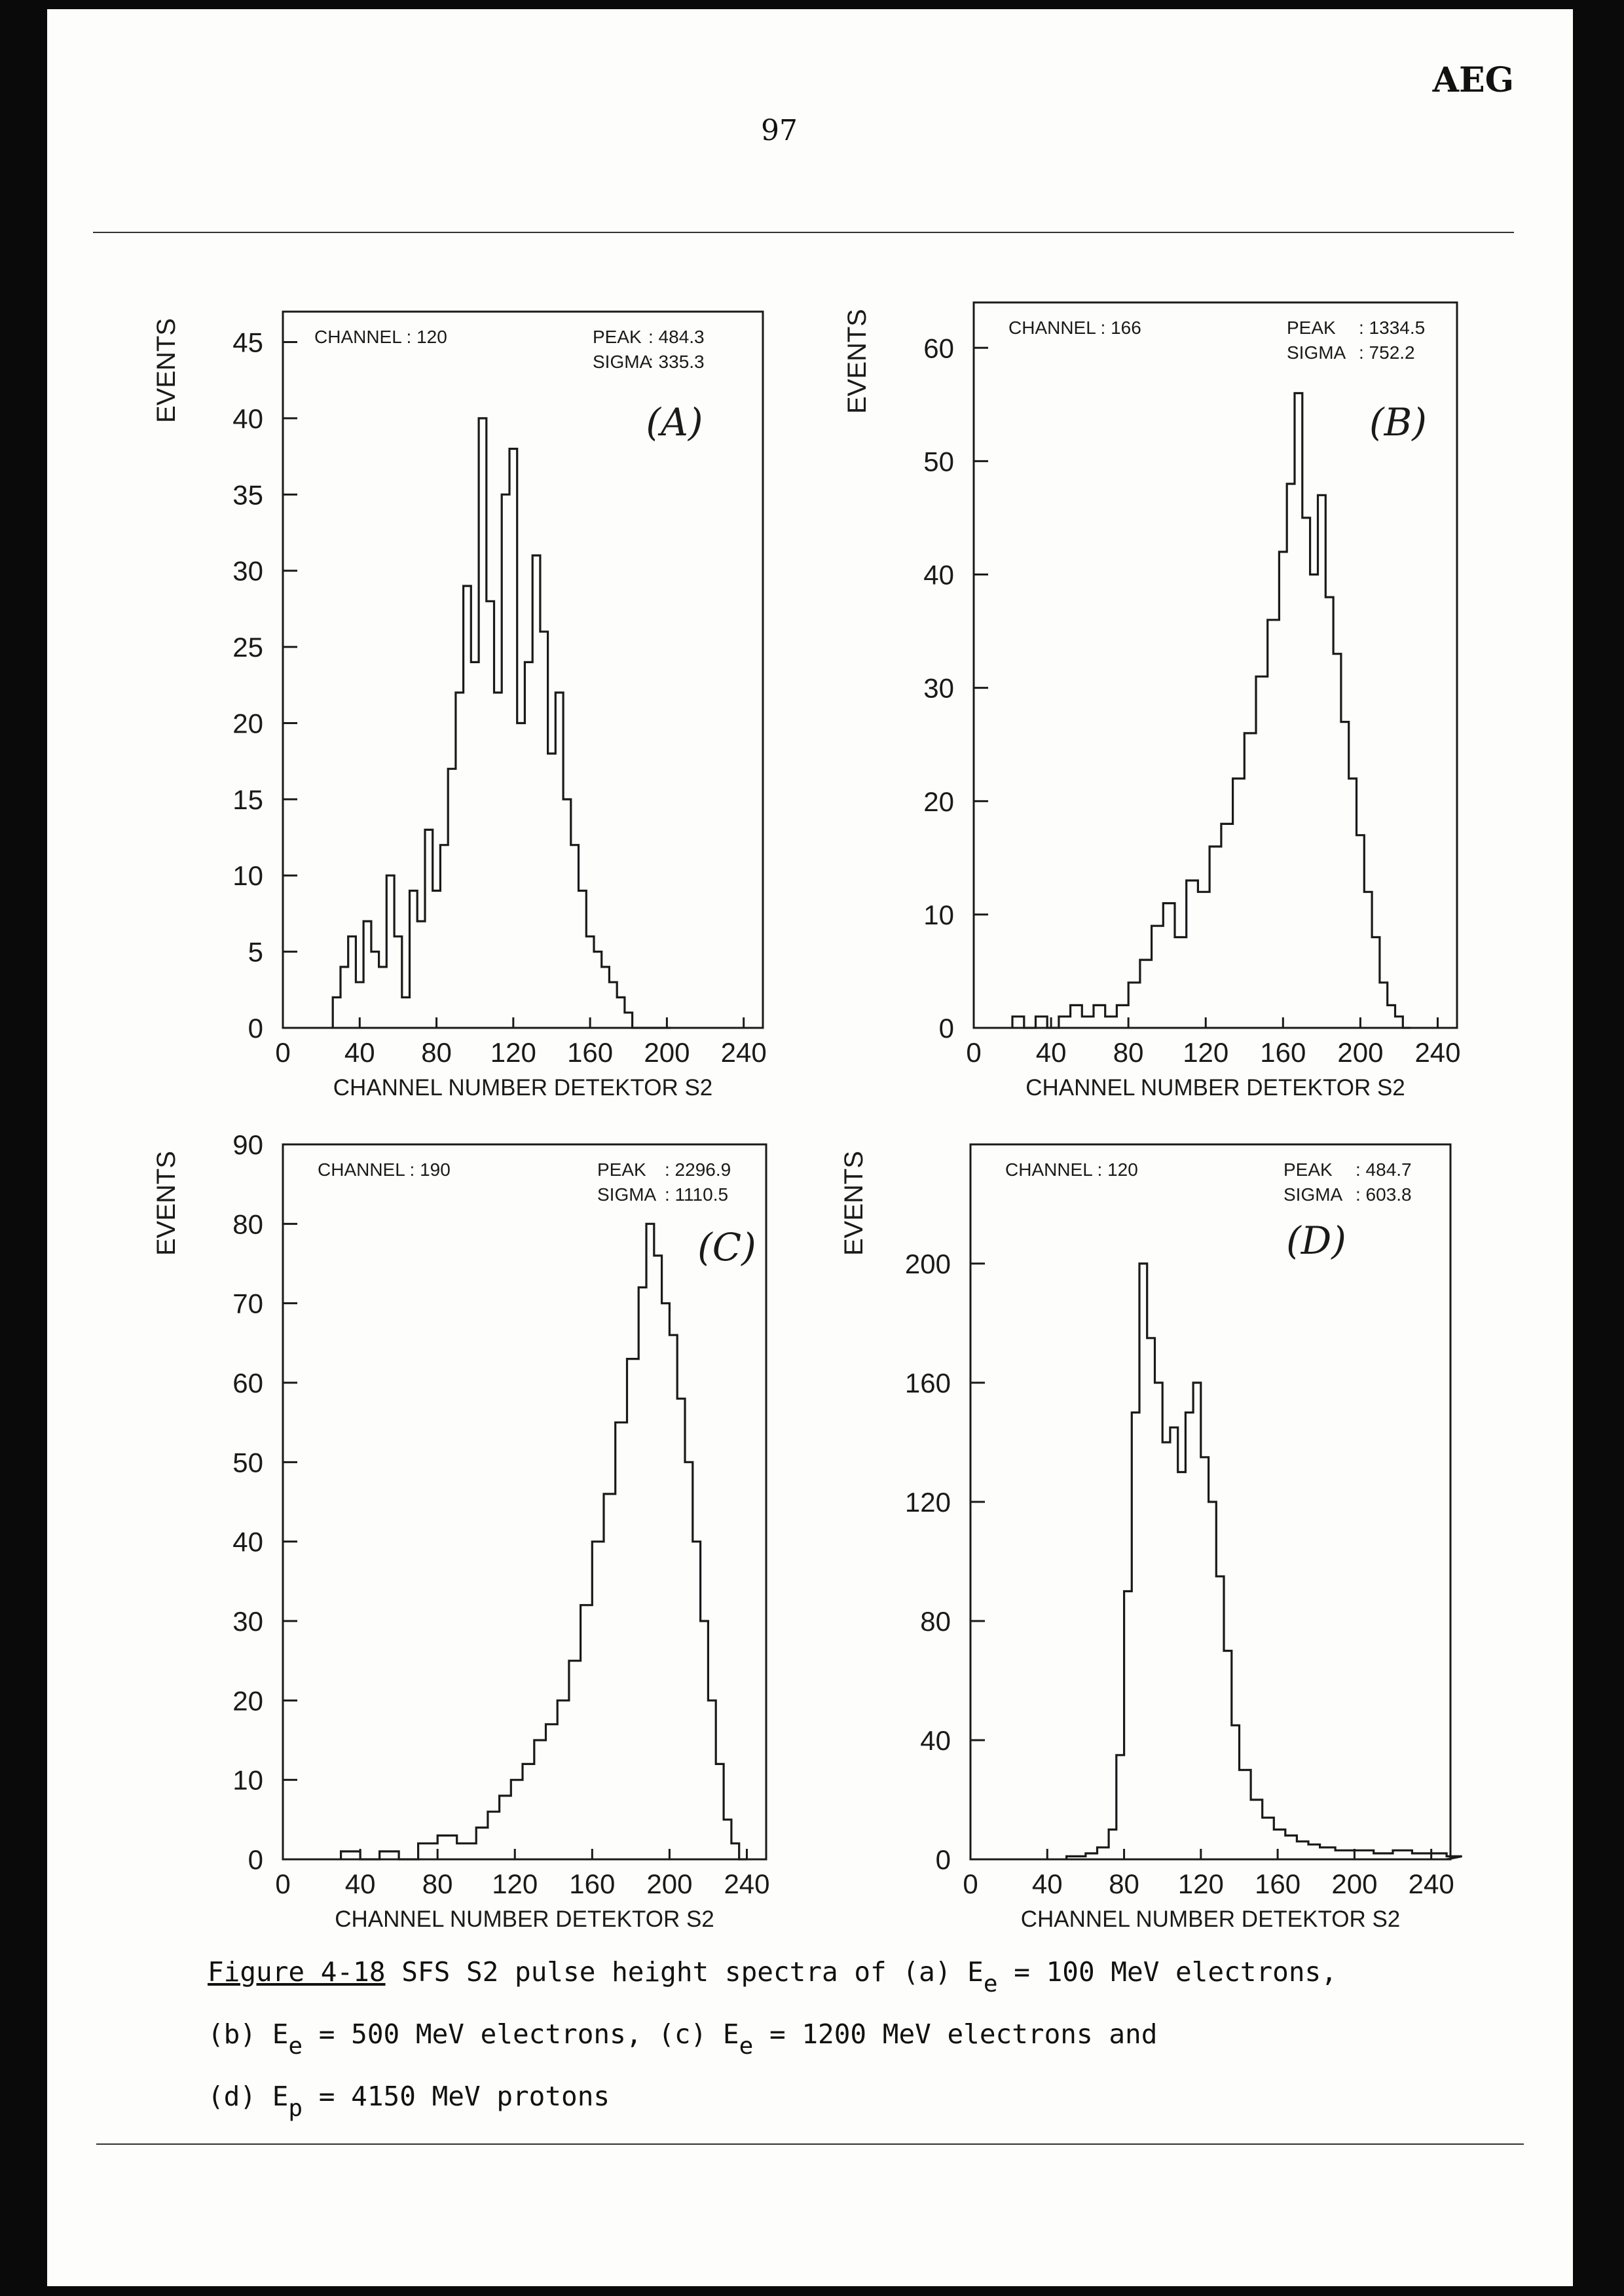 The height and width of the screenshot is (2296, 1624). What do you see at coordinates (1398, 422) in the screenshot?
I see `panel-label: (B)` at bounding box center [1398, 422].